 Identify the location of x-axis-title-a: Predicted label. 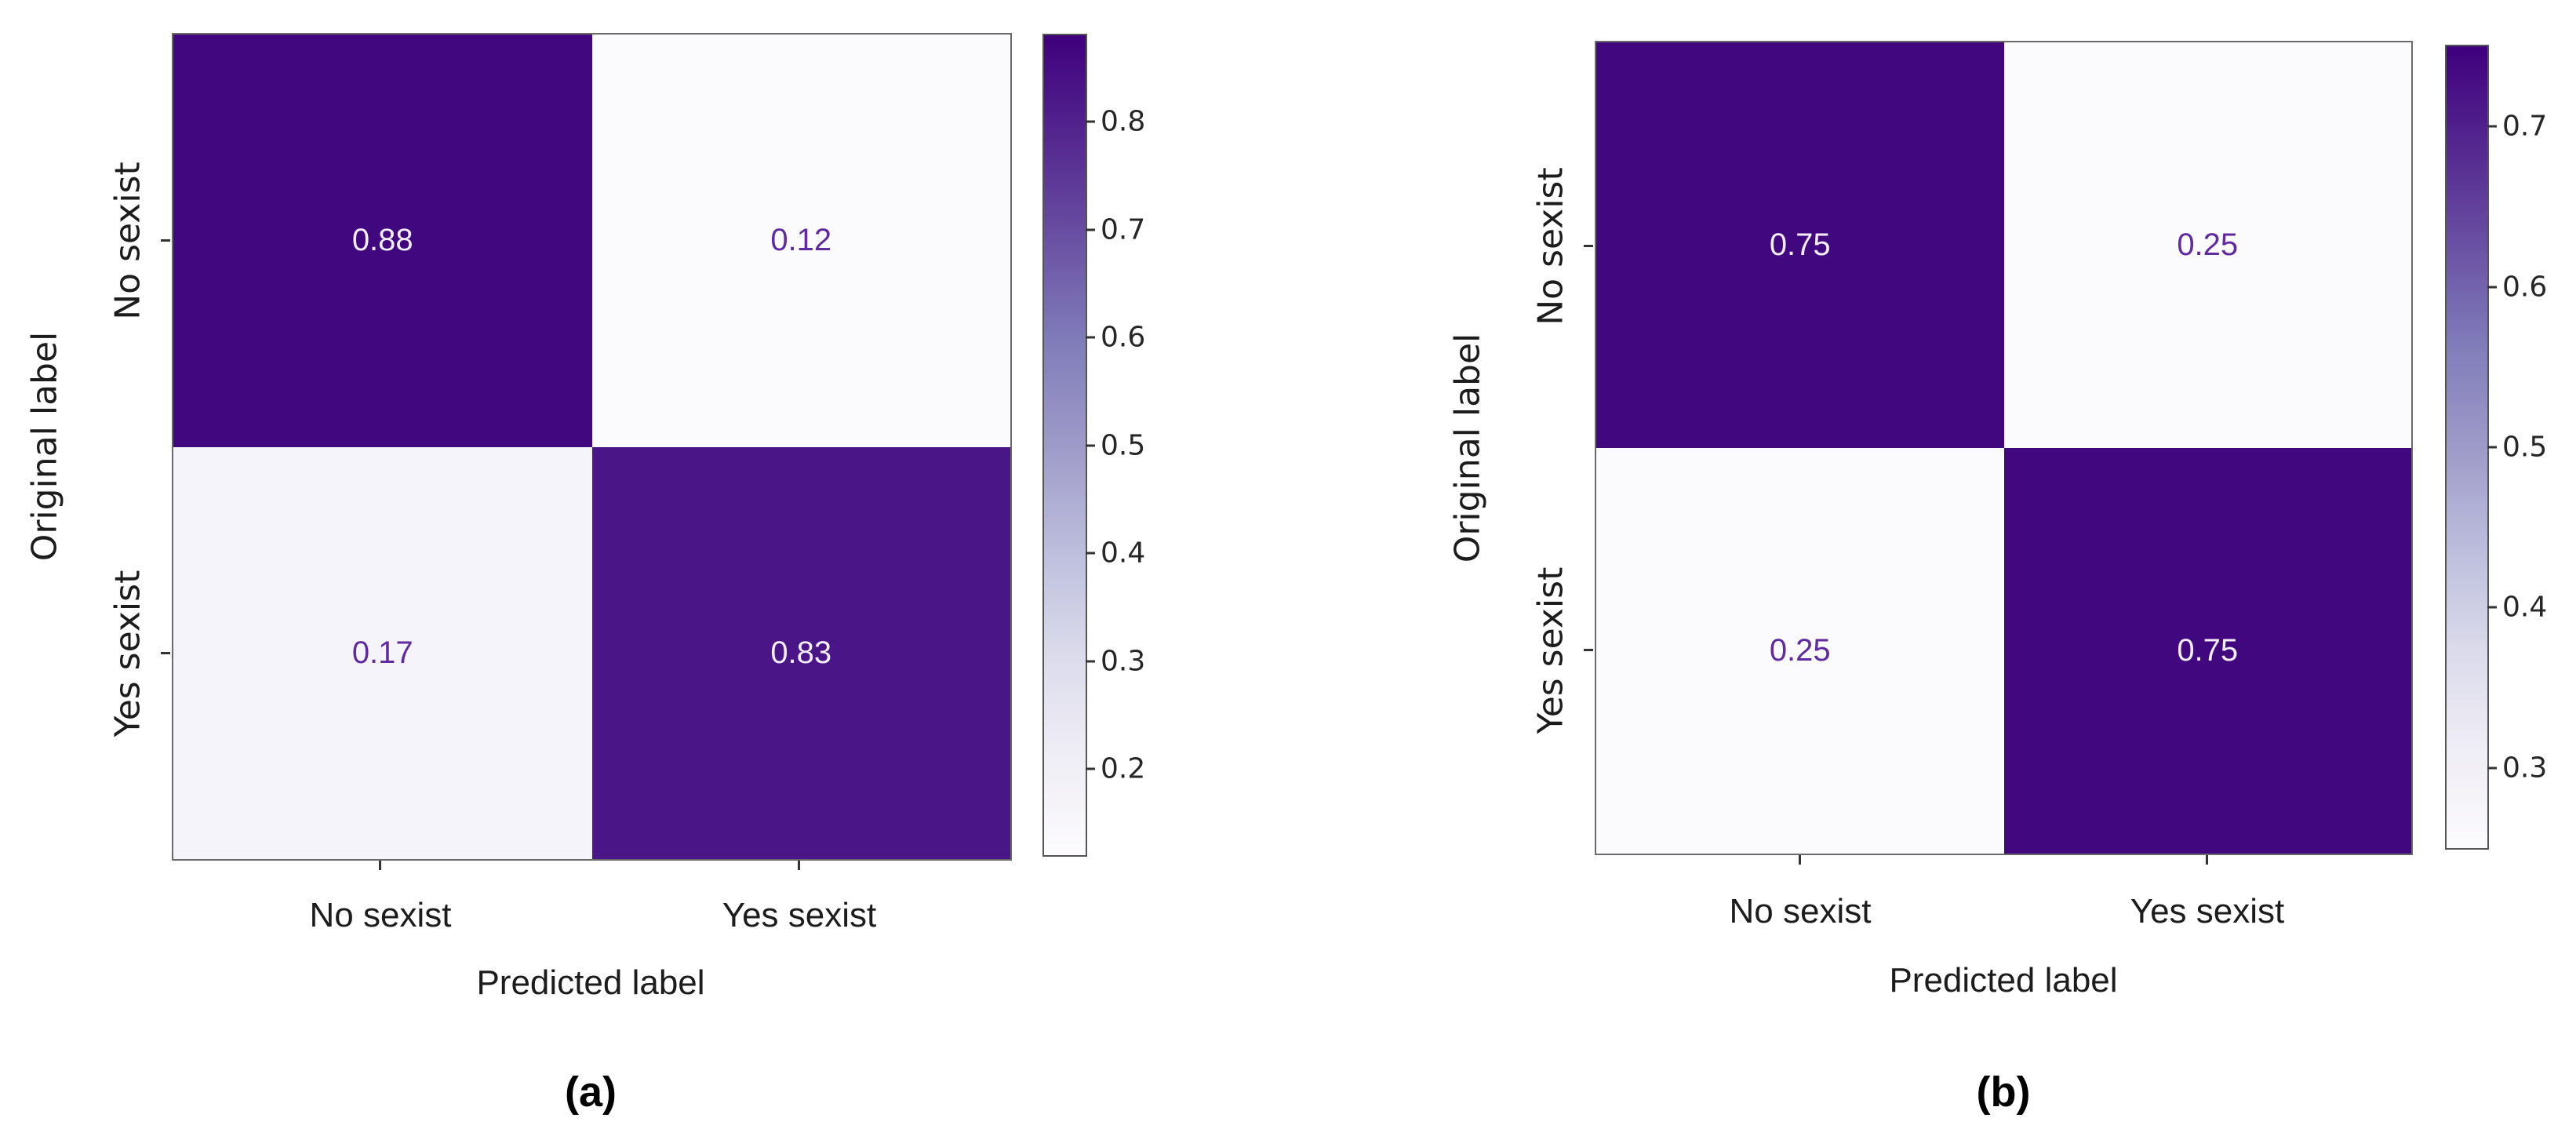
(590, 982).